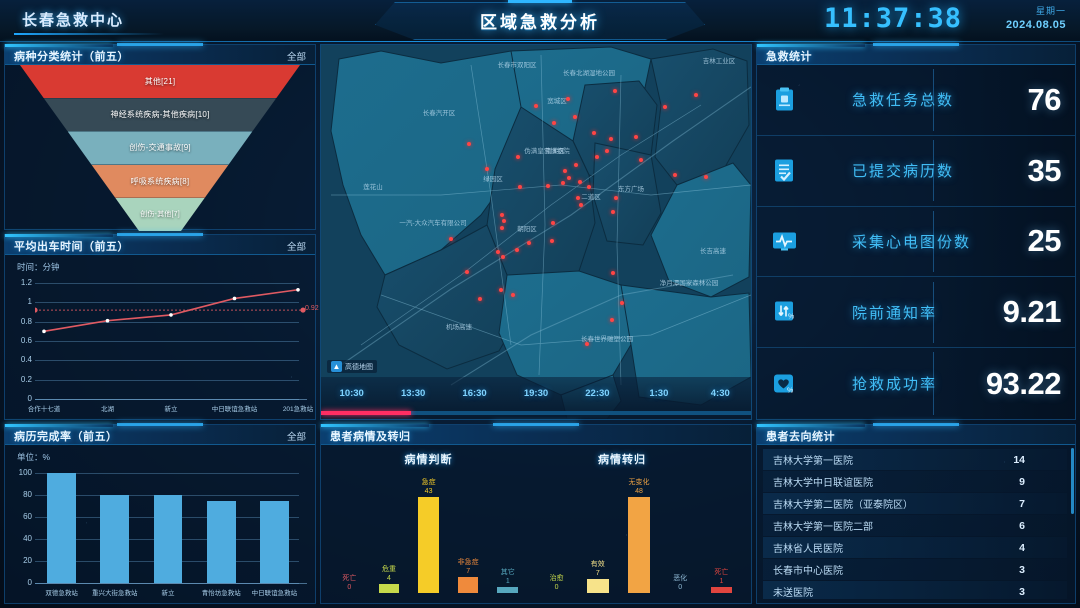 The image size is (1080, 608). Describe the element at coordinates (721, 577) in the screenshot. I see `bar-value-label: 死亡 1` at that location.